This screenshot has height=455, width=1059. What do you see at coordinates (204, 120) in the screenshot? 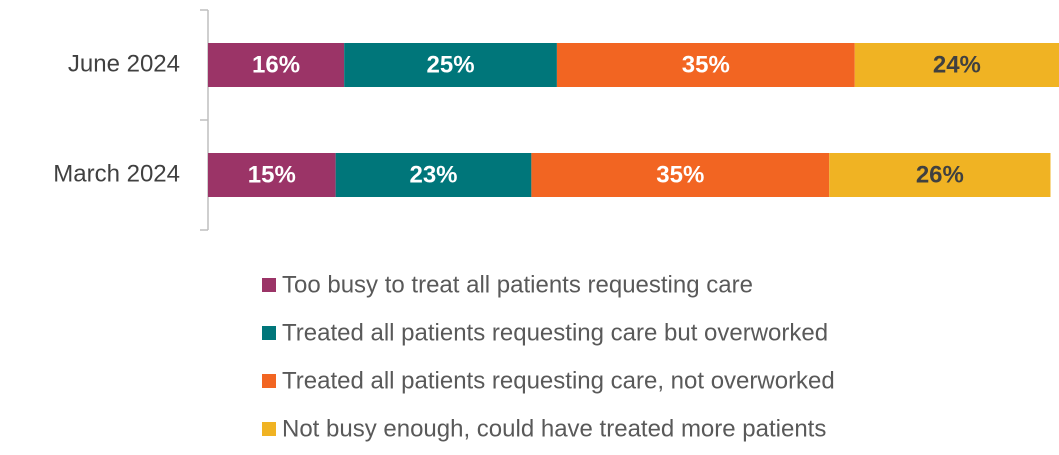
I see `category-axis` at bounding box center [204, 120].